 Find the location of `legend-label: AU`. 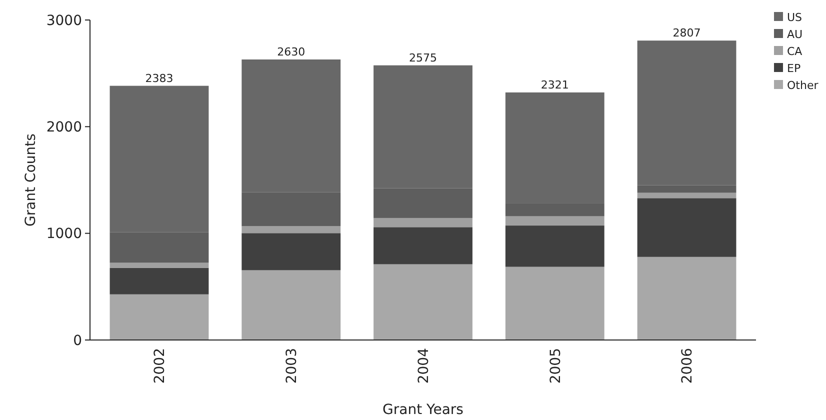

legend-label: AU is located at coordinates (795, 34).